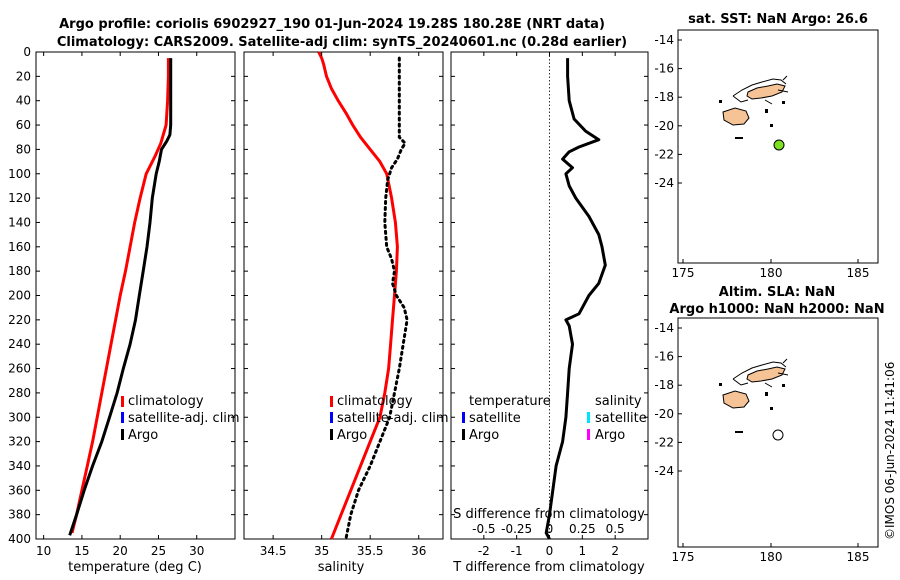 Image resolution: width=900 pixels, height=580 pixels. Describe the element at coordinates (615, 529) in the screenshot. I see `s-difference-x-tick-label: 0.5` at that location.